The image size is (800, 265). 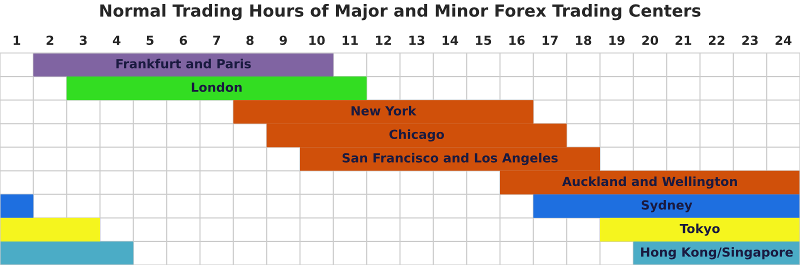 I want to click on x-tick-label: 3, so click(x=83, y=41).